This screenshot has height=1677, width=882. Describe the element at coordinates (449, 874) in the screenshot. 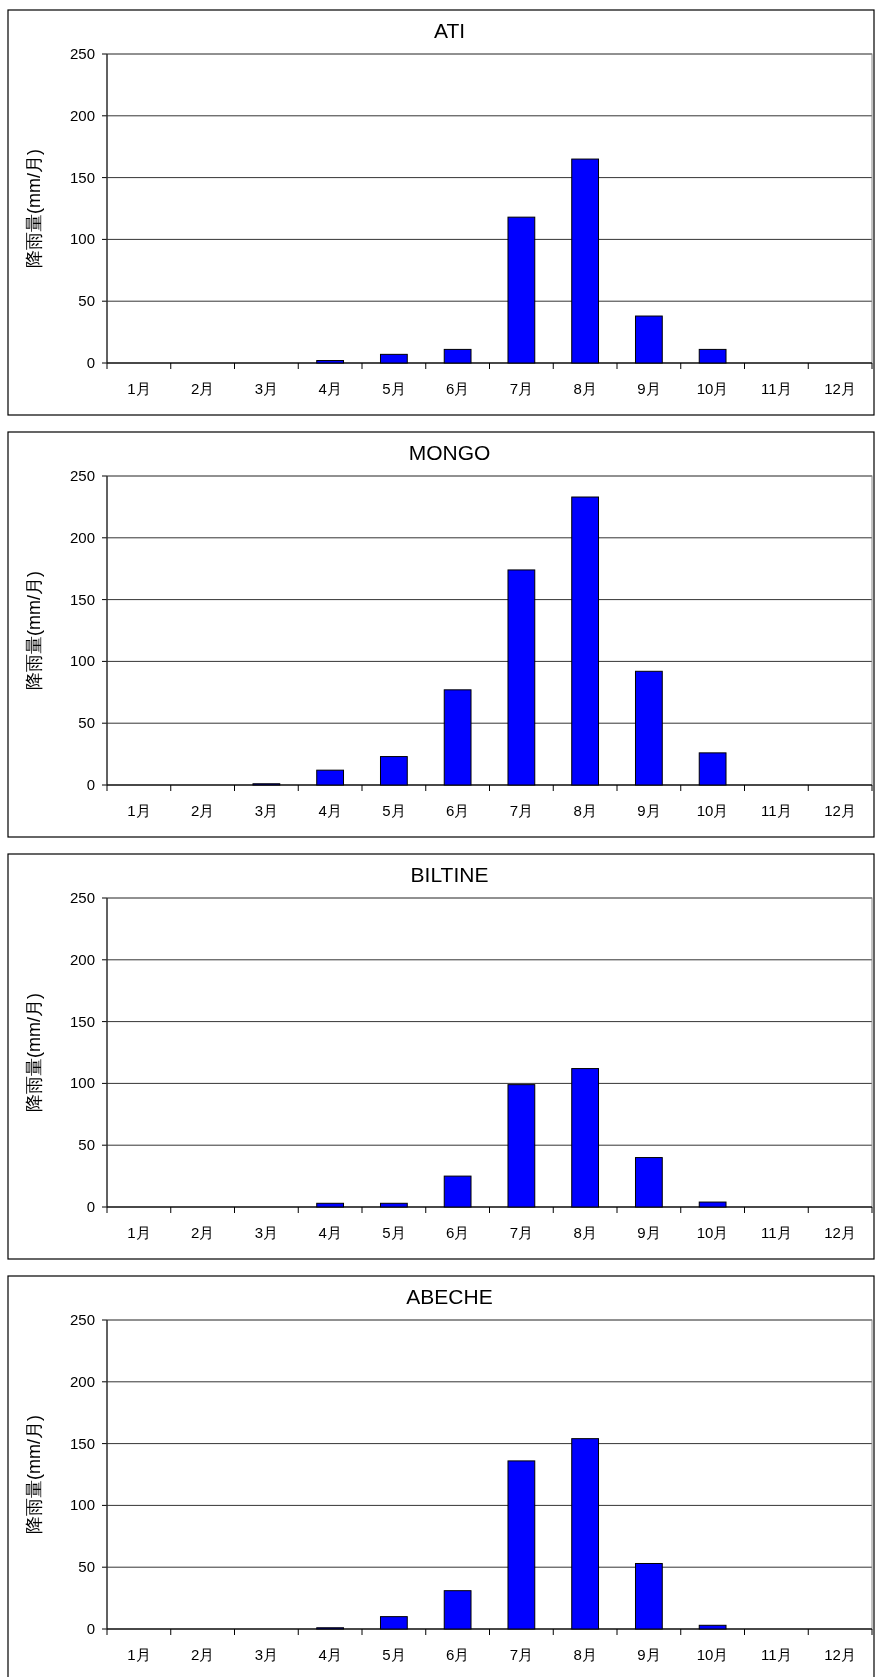

I see `chart-title: BILTINE` at that location.